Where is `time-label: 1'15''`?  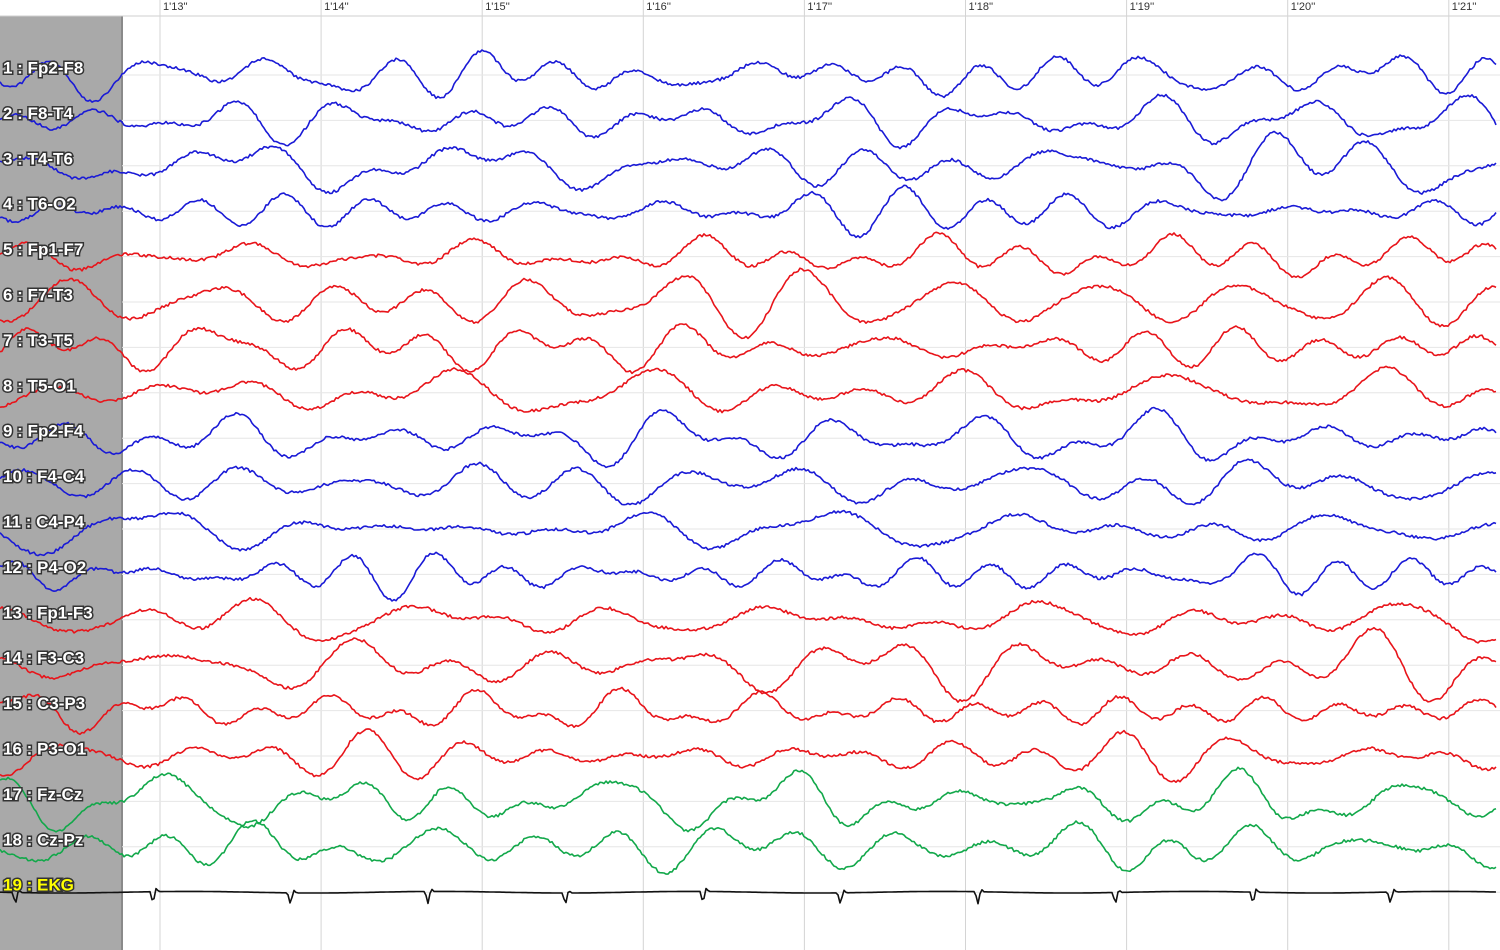 time-label: 1'15'' is located at coordinates (497, 7).